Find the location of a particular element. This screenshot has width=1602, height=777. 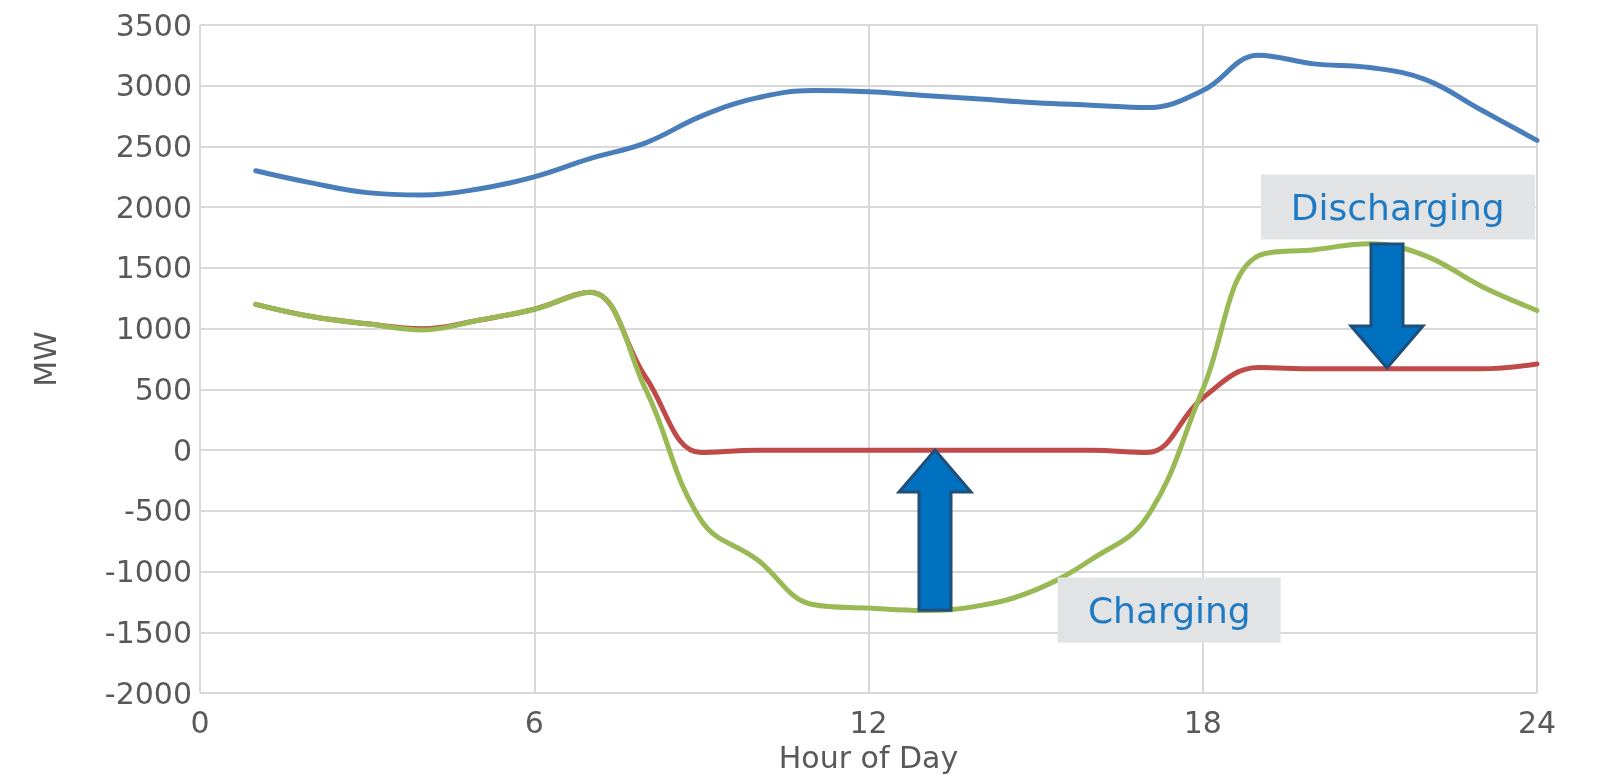

x-axis-title: Hour of Day is located at coordinates (868, 757).